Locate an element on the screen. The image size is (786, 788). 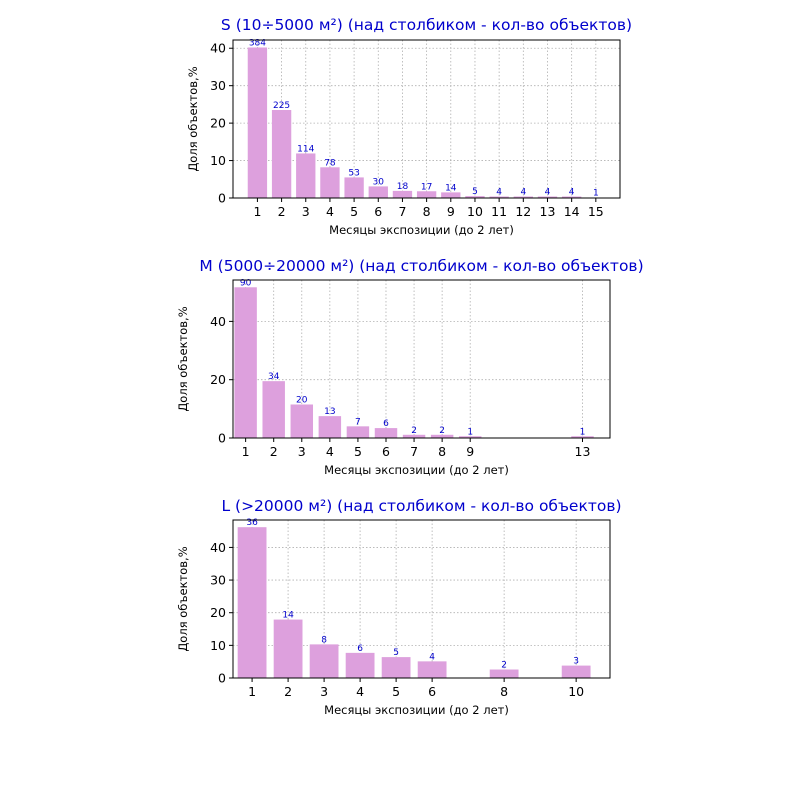
bar-label: 8 is located at coordinates (324, 640).